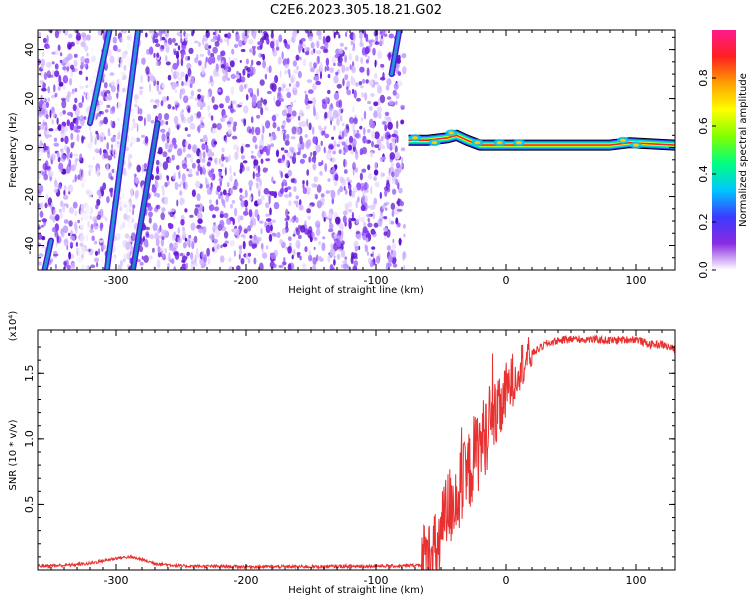 Image resolution: width=750 pixels, height=600 pixels. What do you see at coordinates (145, 195) in the screenshot?
I see `heatmap-streak` at bounding box center [145, 195].